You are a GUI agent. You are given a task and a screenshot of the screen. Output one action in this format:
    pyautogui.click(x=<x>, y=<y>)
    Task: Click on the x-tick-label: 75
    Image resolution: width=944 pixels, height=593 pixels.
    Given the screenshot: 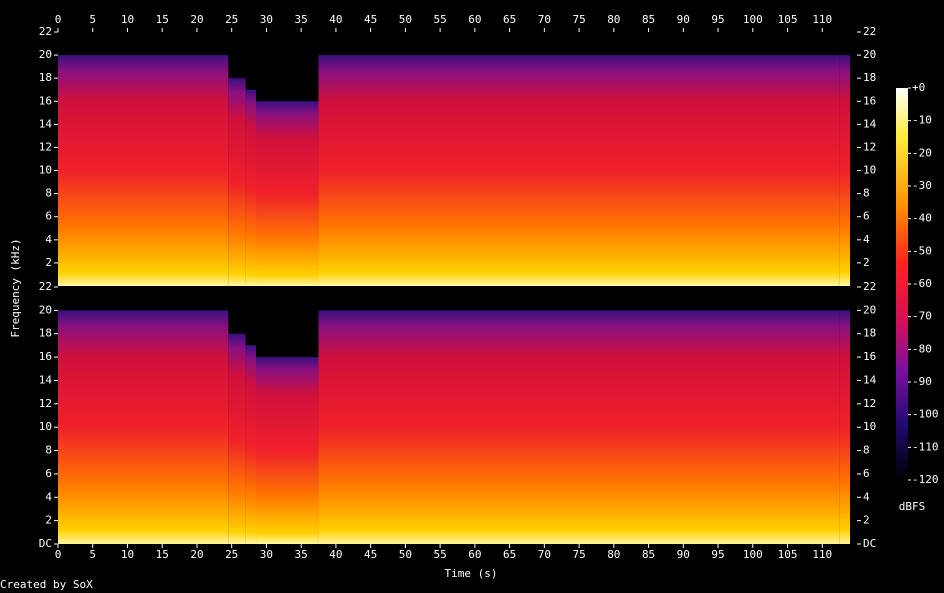 What is the action you would take?
    pyautogui.click(x=578, y=19)
    